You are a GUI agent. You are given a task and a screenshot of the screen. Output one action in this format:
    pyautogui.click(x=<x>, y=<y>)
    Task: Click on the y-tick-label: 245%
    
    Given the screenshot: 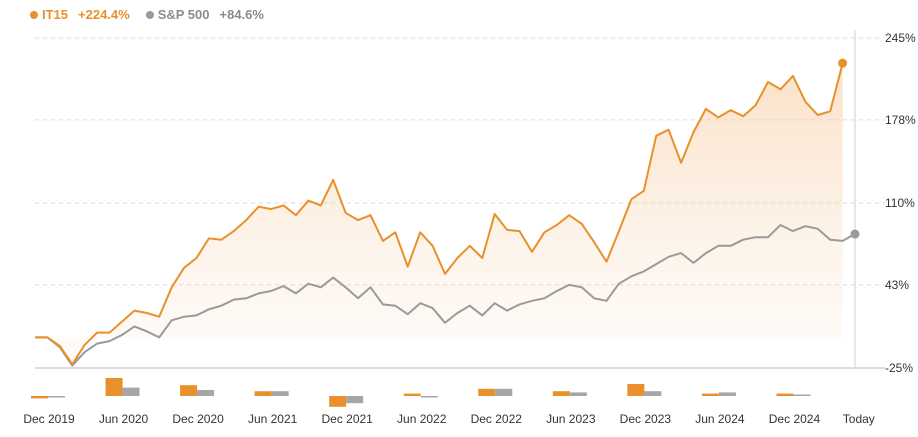 What is the action you would take?
    pyautogui.click(x=900, y=38)
    